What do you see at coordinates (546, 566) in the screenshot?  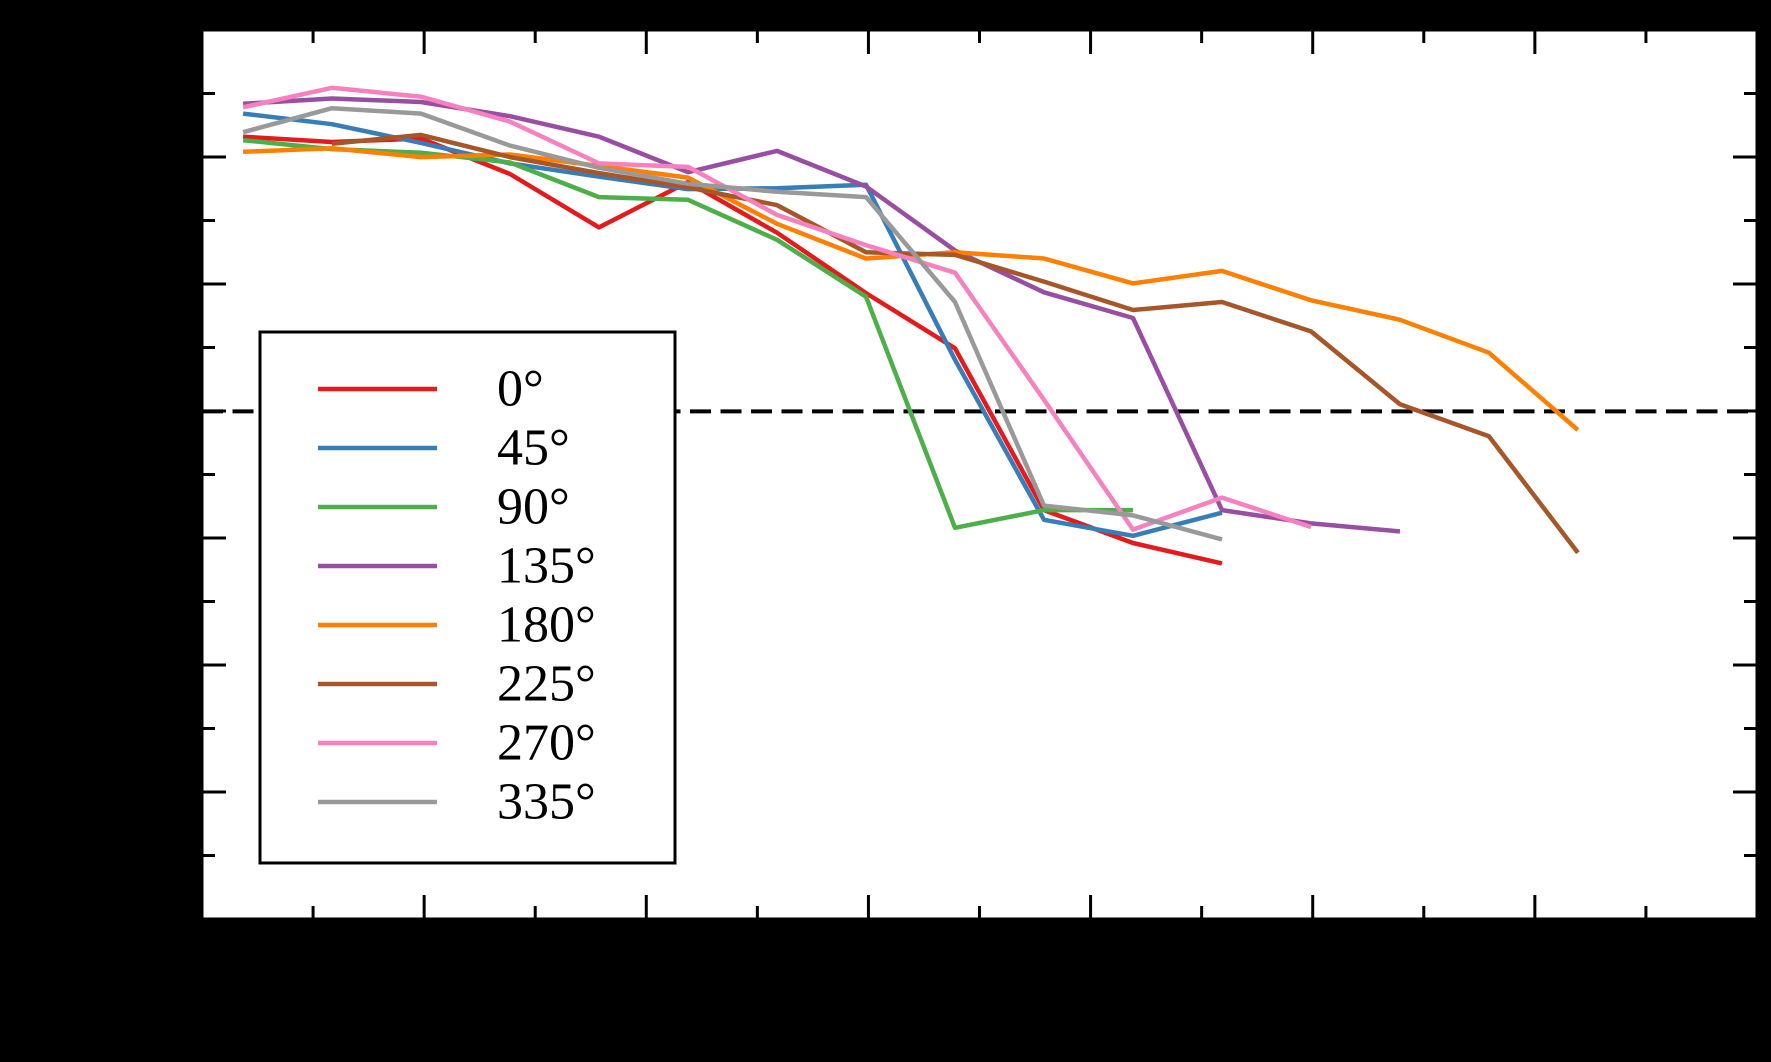 I see `legend-label-135deg: 135°` at bounding box center [546, 566].